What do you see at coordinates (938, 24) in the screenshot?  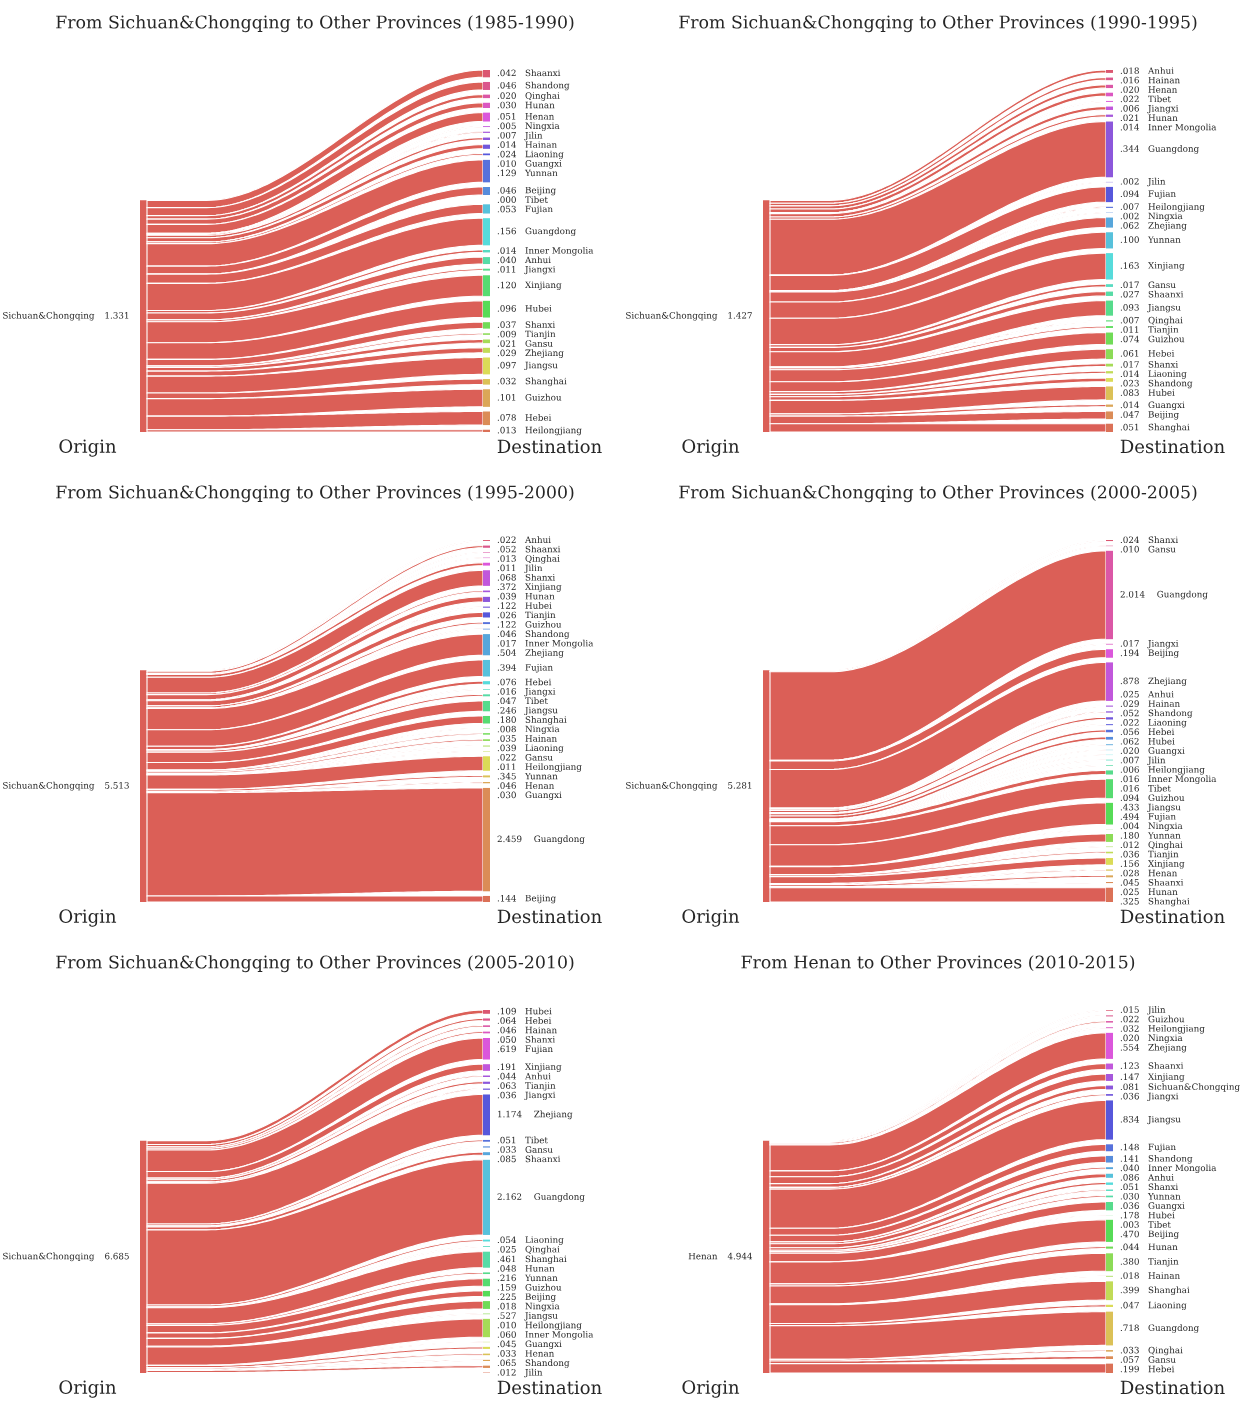 I see `text: From Sichuan&Chongqing to Other Provinces (1990-1995)` at bounding box center [938, 24].